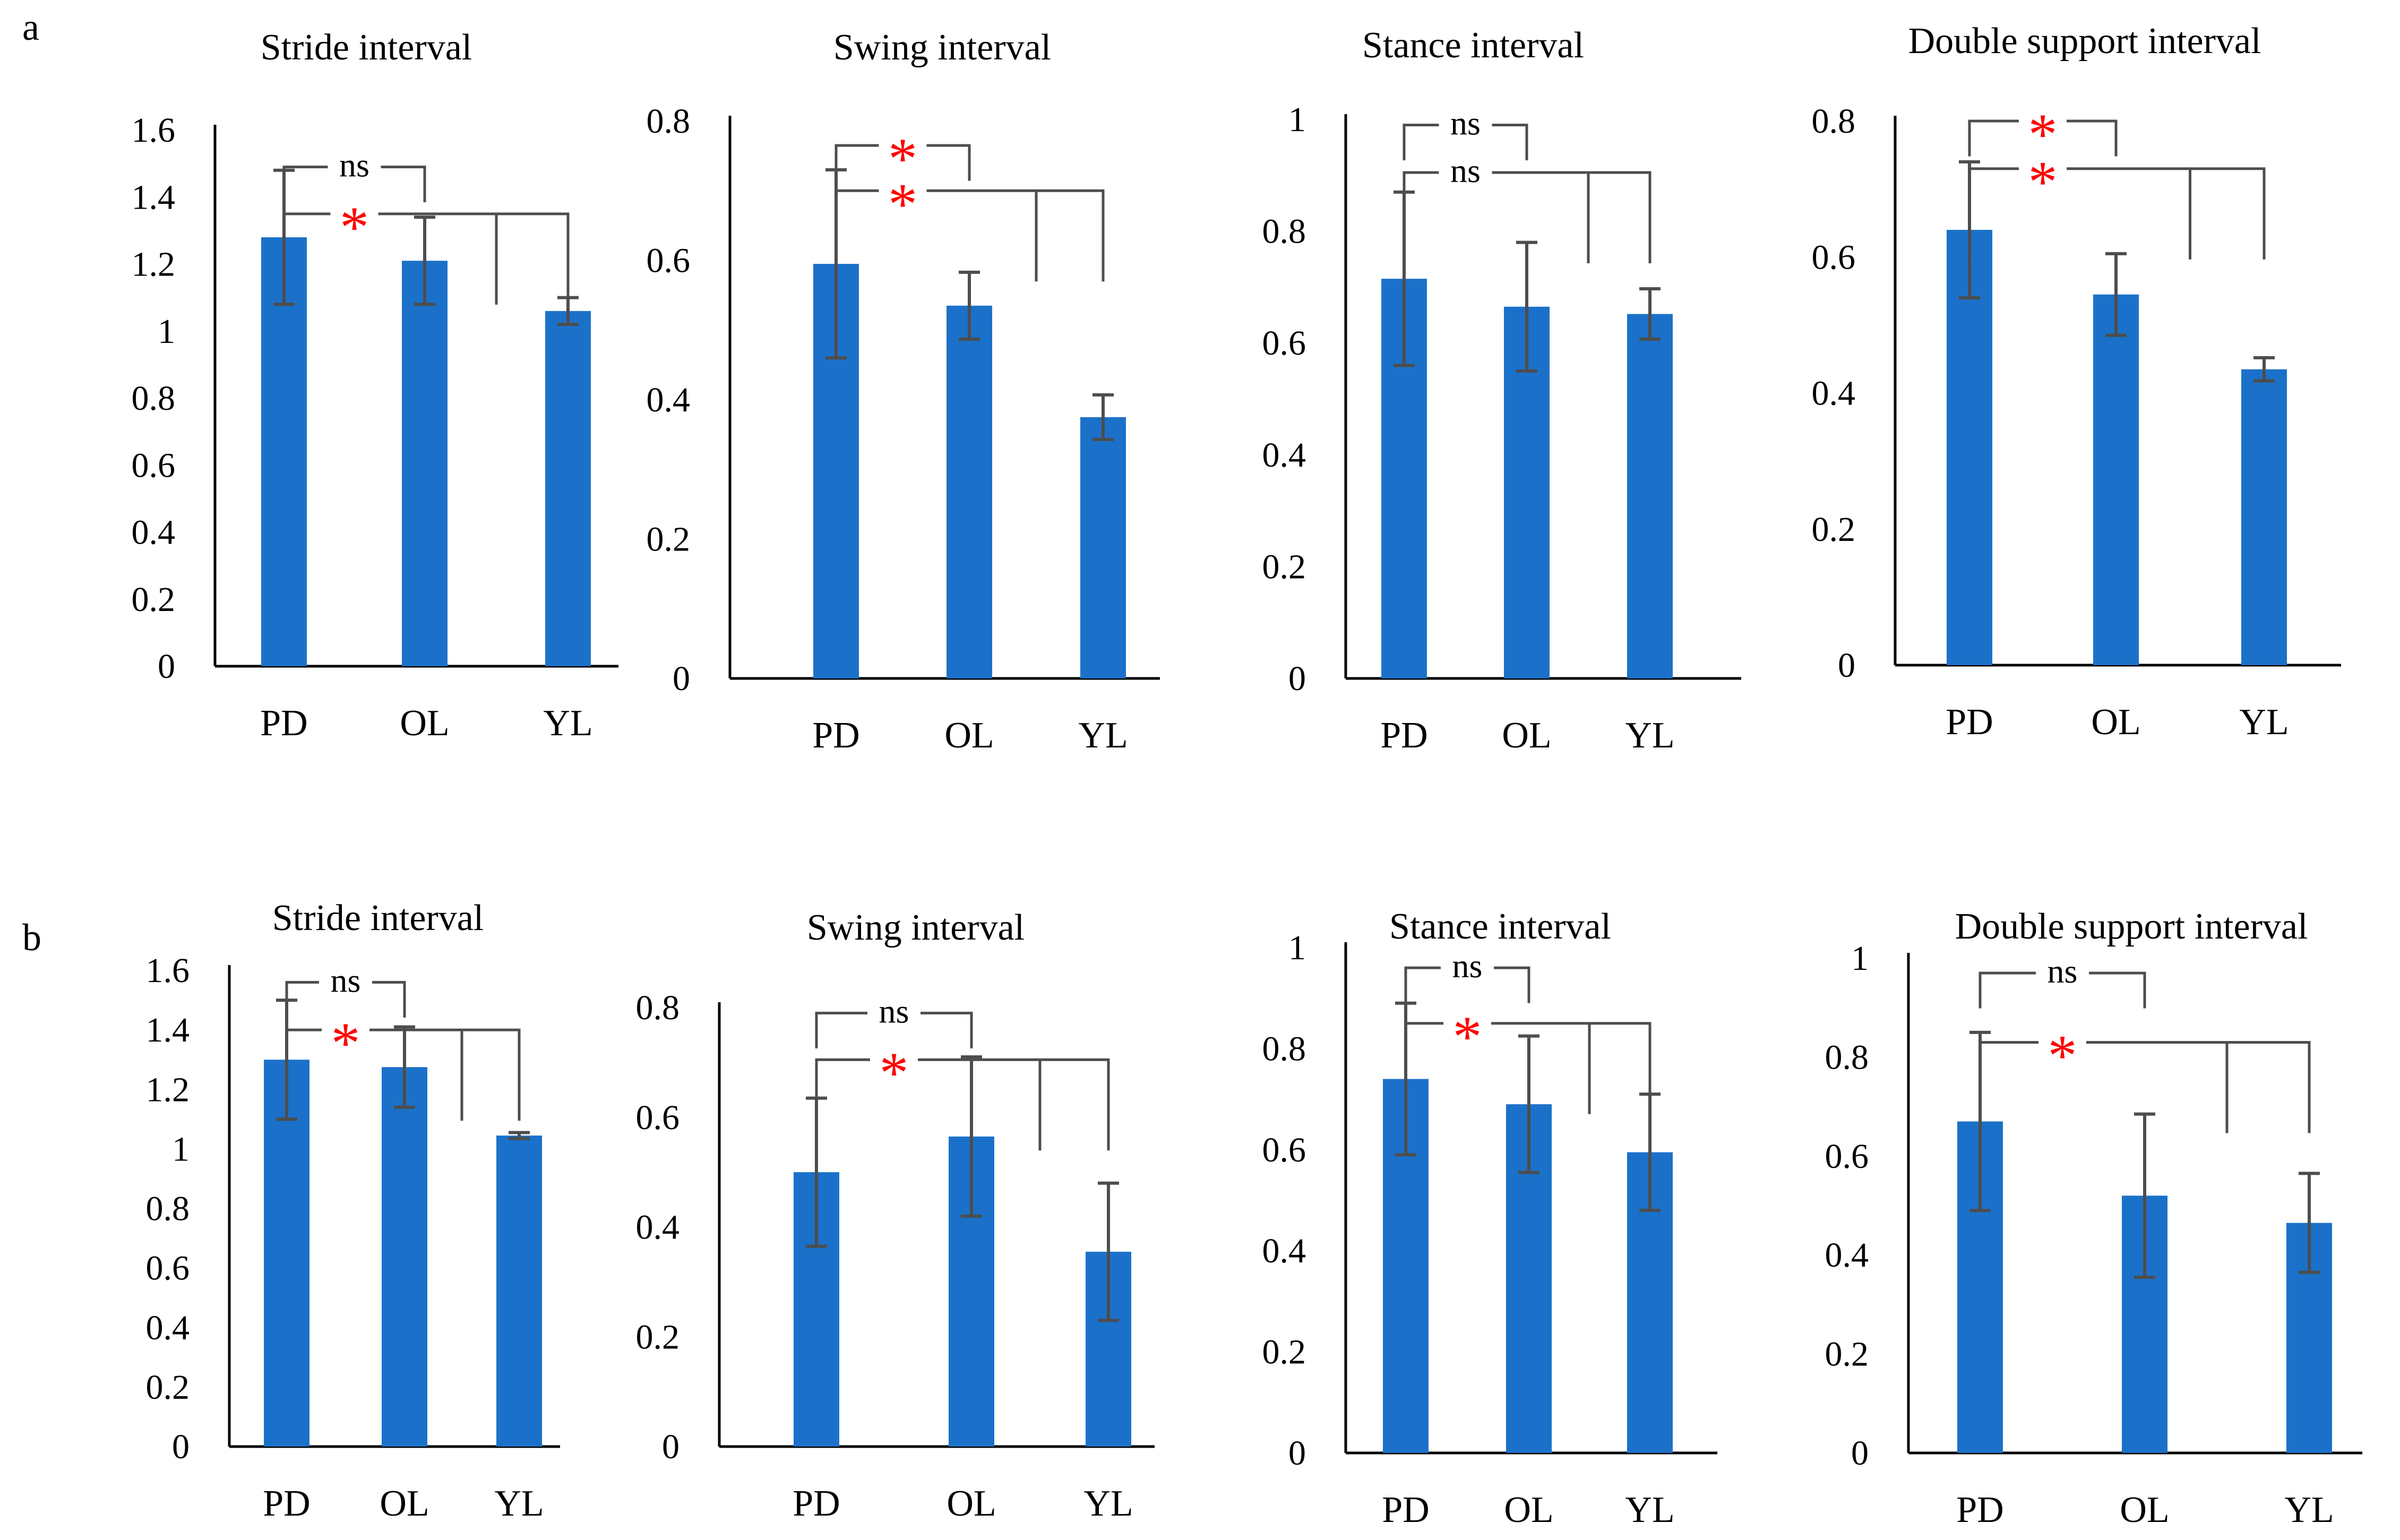 The height and width of the screenshot is (1540, 2400). Describe the element at coordinates (31, 937) in the screenshot. I see `panel-label-b: b` at that location.